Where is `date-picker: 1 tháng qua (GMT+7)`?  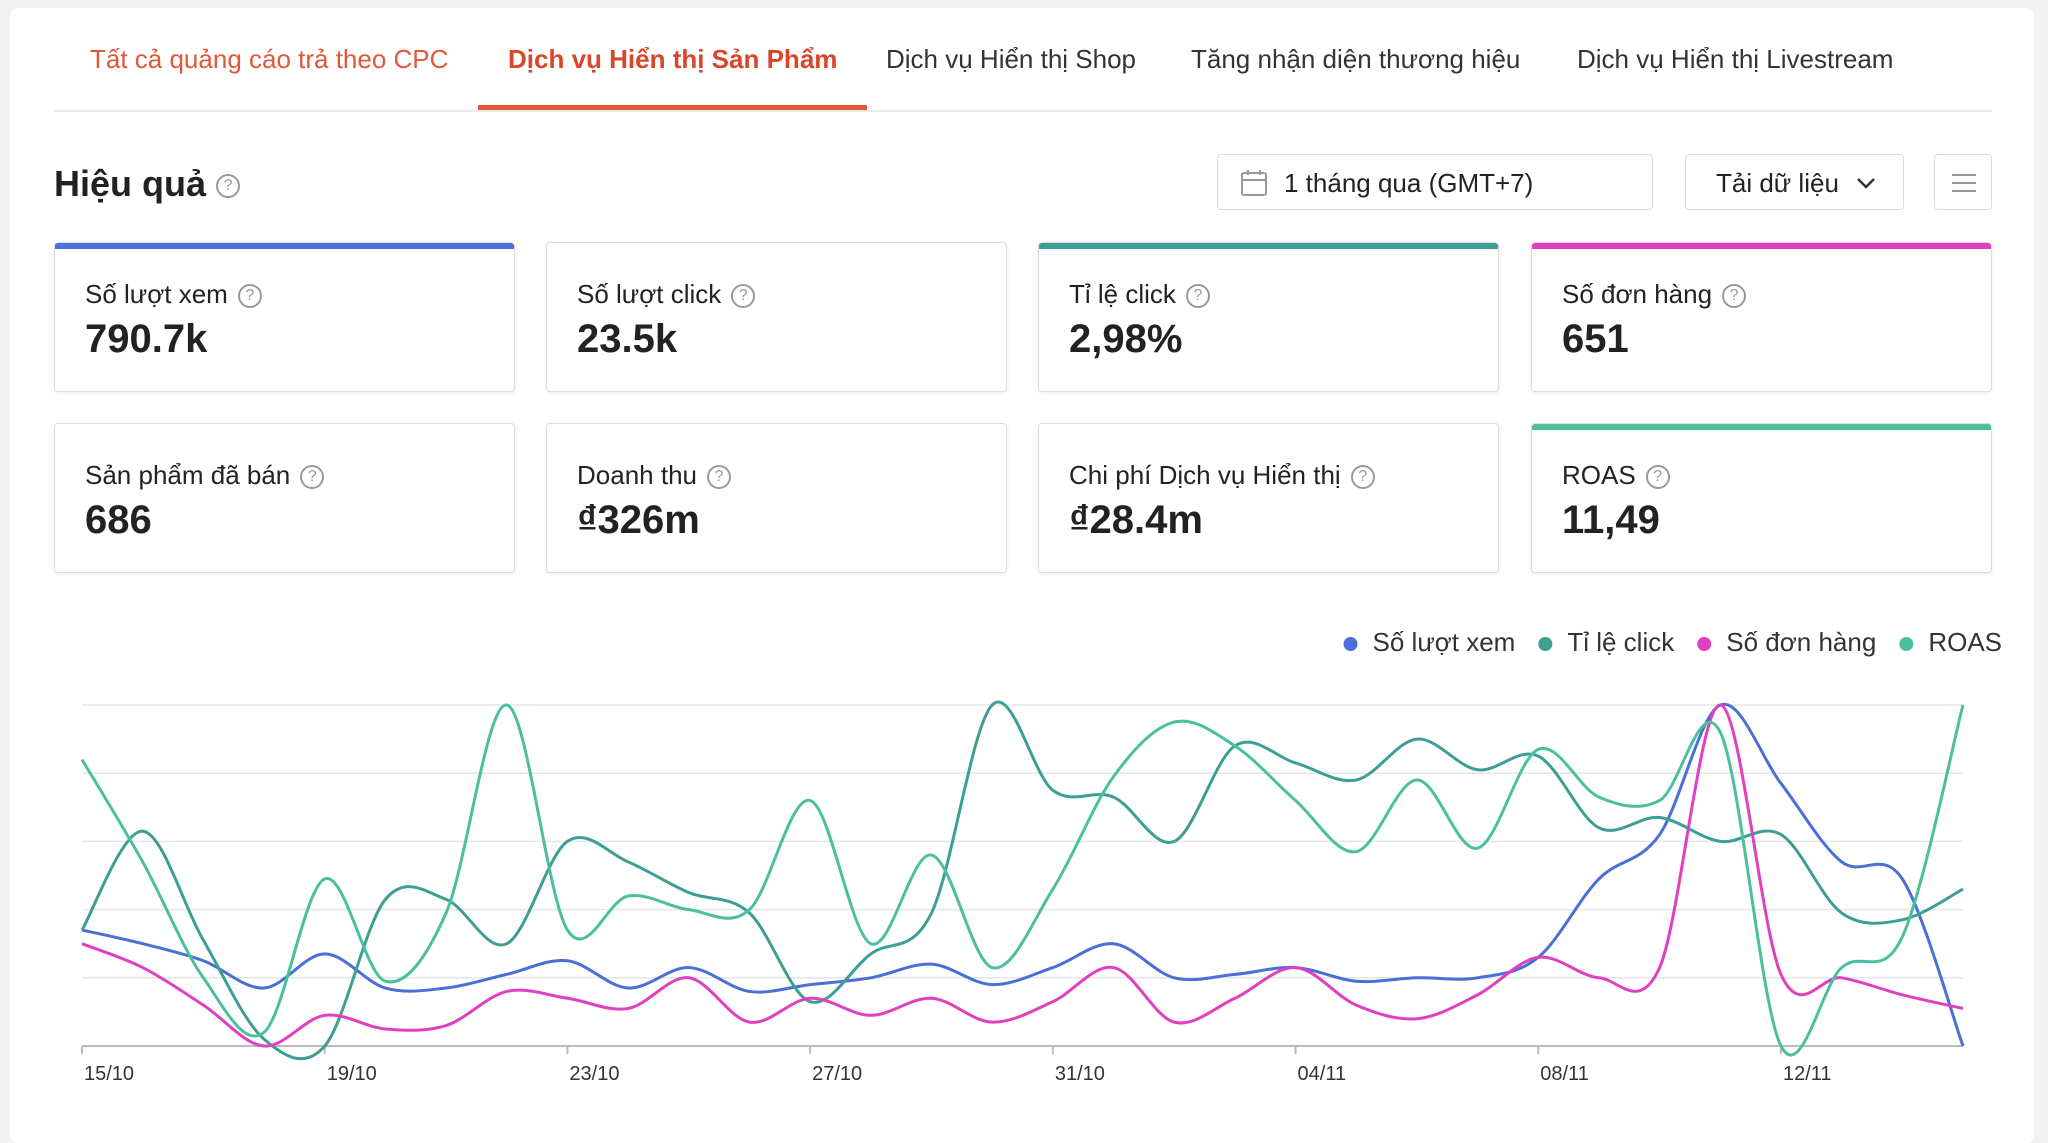
date-picker: 1 tháng qua (GMT+7) is located at coordinates (1435, 182).